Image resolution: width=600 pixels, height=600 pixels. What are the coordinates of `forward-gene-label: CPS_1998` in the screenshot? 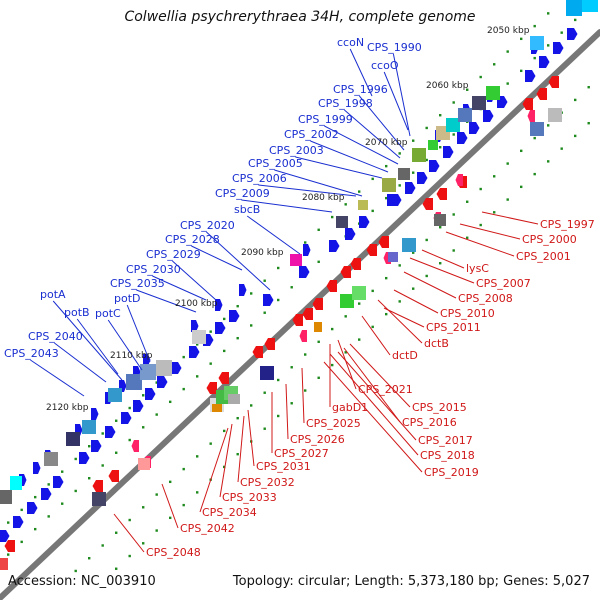 It's located at (345, 103).